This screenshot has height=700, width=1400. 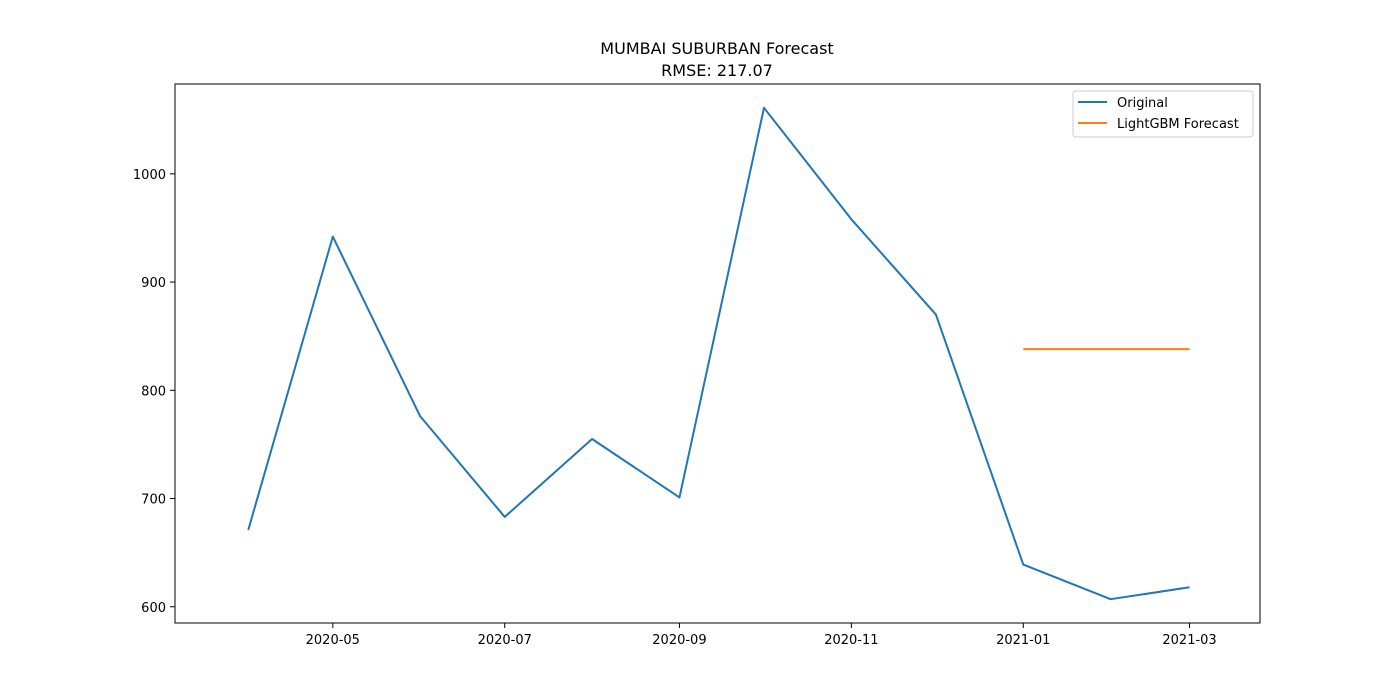 I want to click on chart-title: MUMBAI SUBURBAN Forecast, so click(x=716, y=48).